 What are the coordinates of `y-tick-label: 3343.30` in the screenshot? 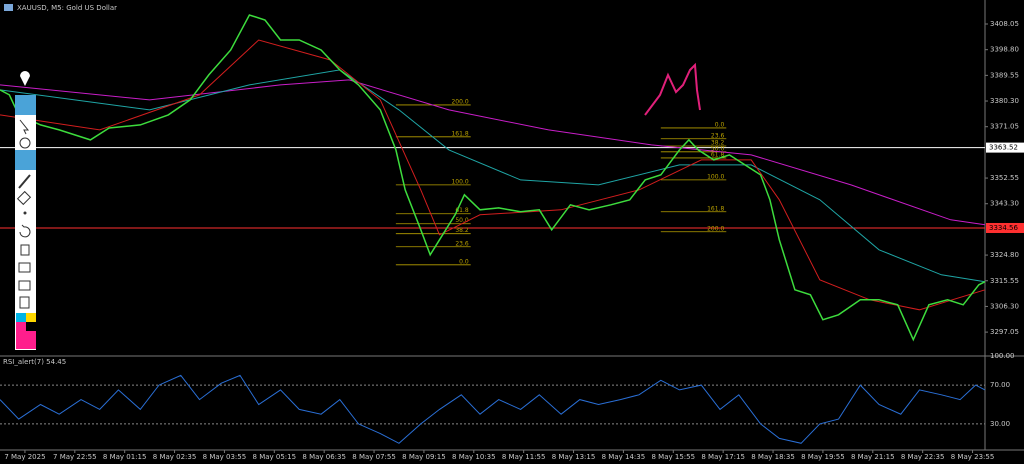 It's located at (1004, 204).